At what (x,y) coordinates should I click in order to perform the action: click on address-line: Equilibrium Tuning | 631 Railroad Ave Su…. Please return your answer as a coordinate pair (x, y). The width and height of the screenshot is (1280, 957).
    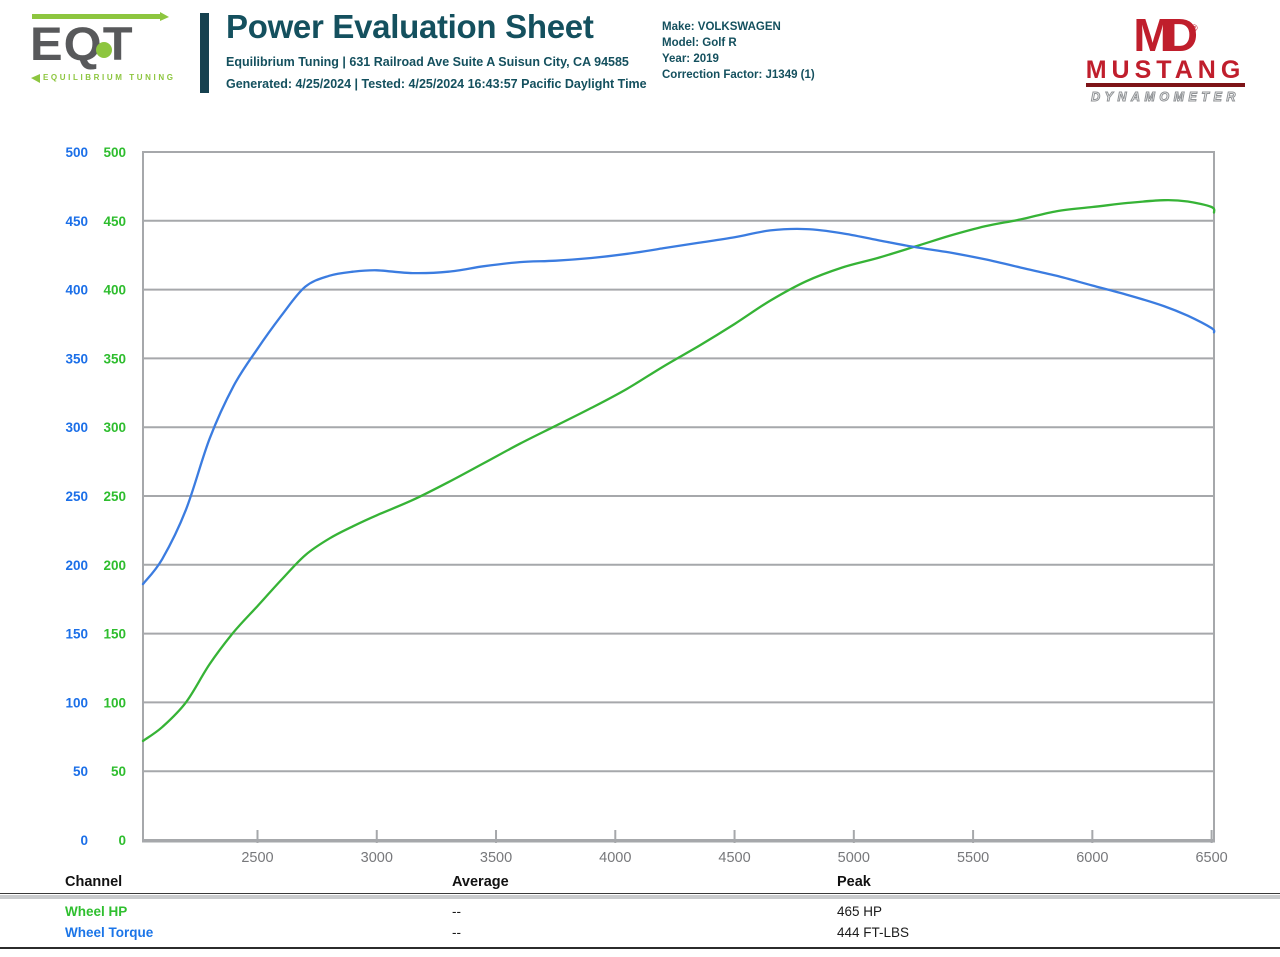
    Looking at the image, I should click on (427, 62).